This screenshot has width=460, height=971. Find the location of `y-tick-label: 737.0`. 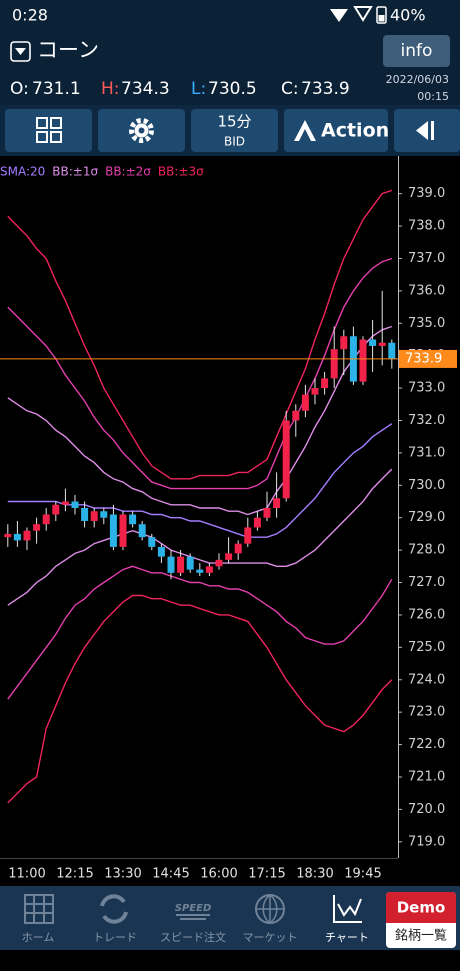

y-tick-label: 737.0 is located at coordinates (426, 258).